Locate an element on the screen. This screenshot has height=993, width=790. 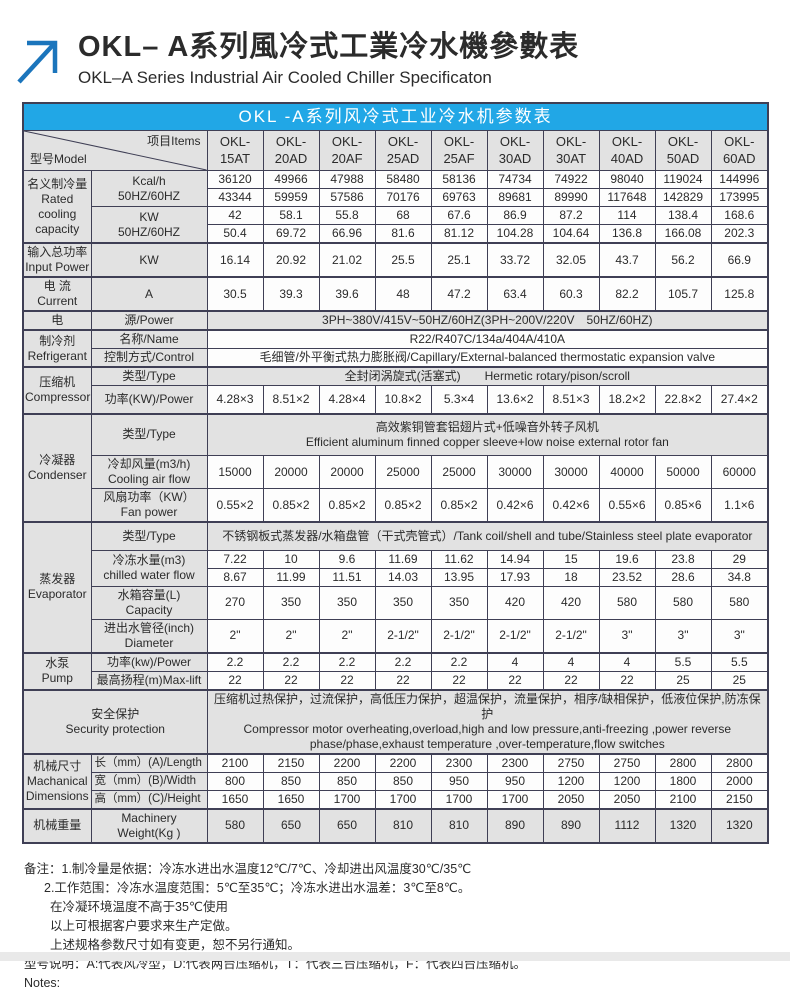
corner-cell: 项目Items 型号Model is located at coordinates (115, 150).